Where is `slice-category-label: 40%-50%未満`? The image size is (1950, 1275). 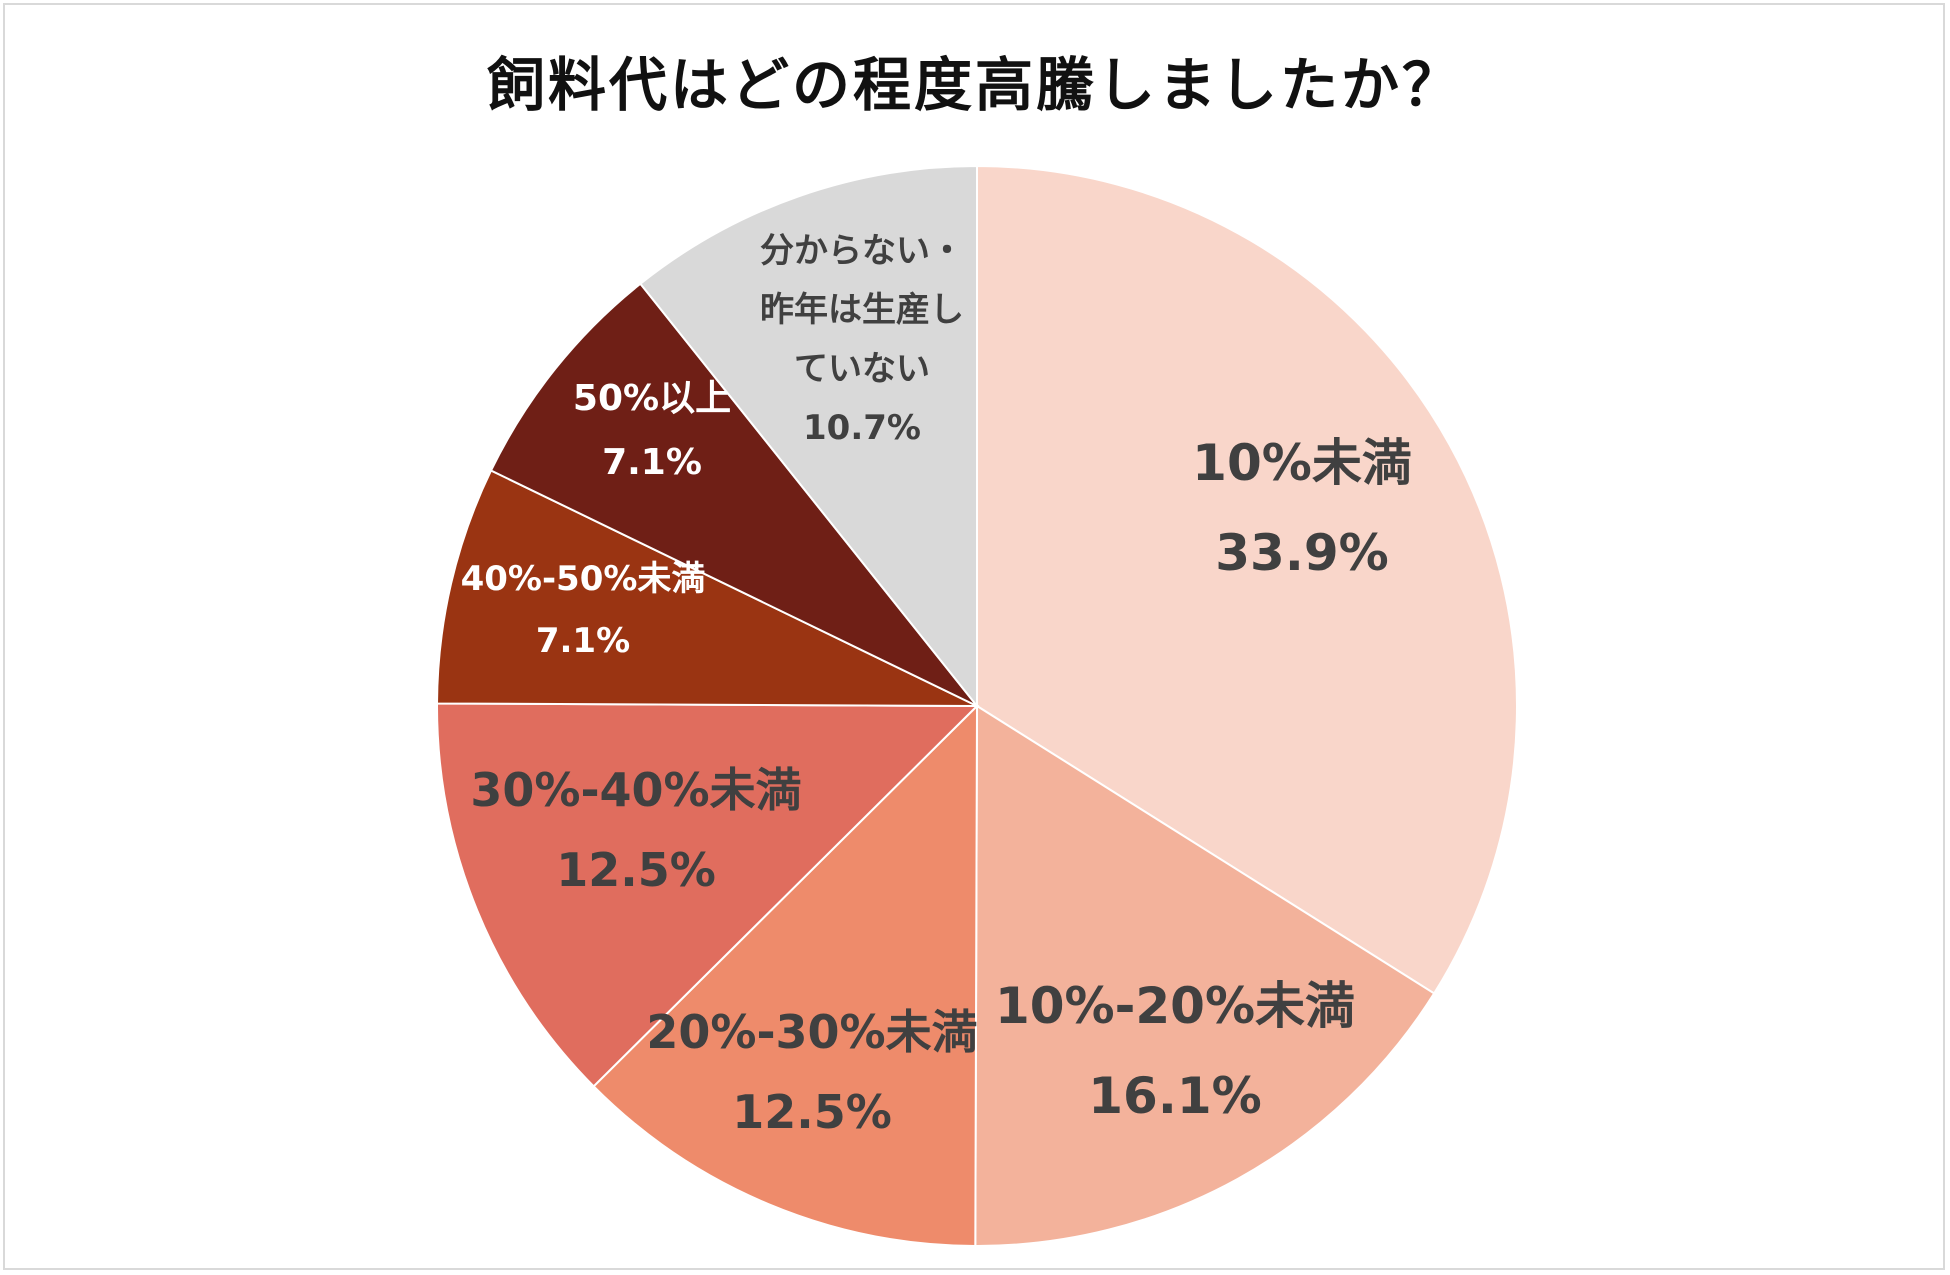
slice-category-label: 40%-50%未満 is located at coordinates (583, 579).